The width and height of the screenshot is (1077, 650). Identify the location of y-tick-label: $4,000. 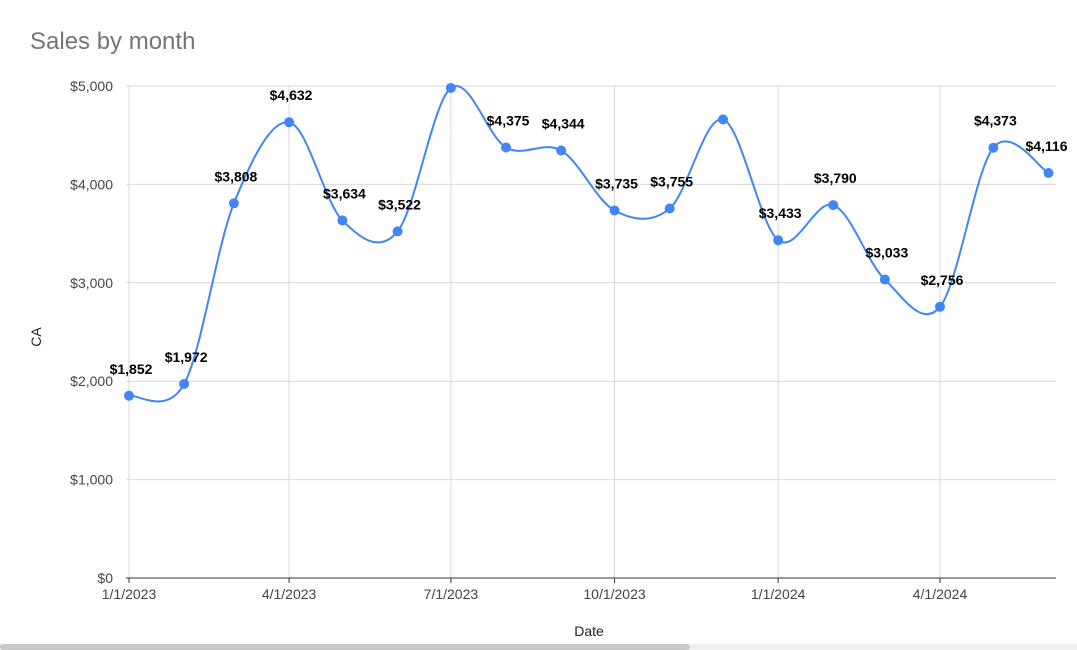
(91, 184).